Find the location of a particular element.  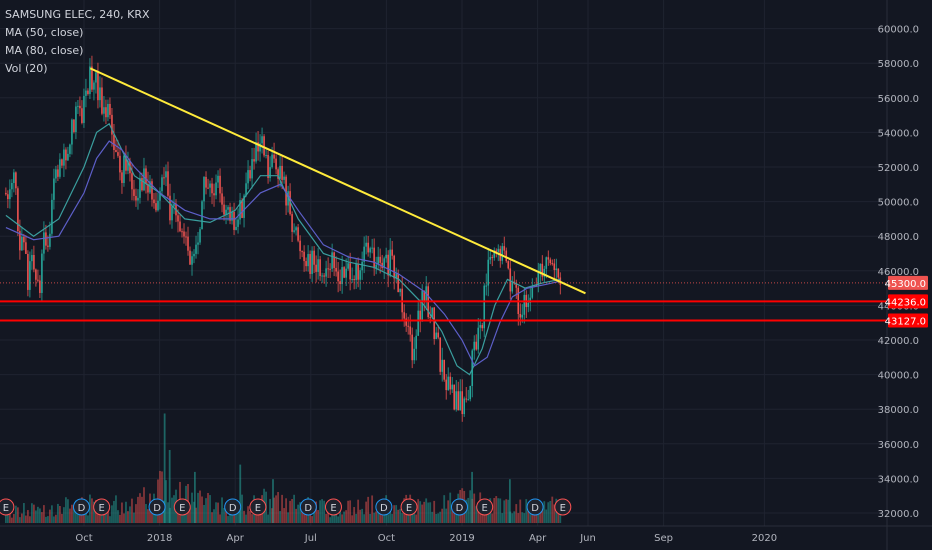

price-tick-label: 36000.0 is located at coordinates (898, 445).